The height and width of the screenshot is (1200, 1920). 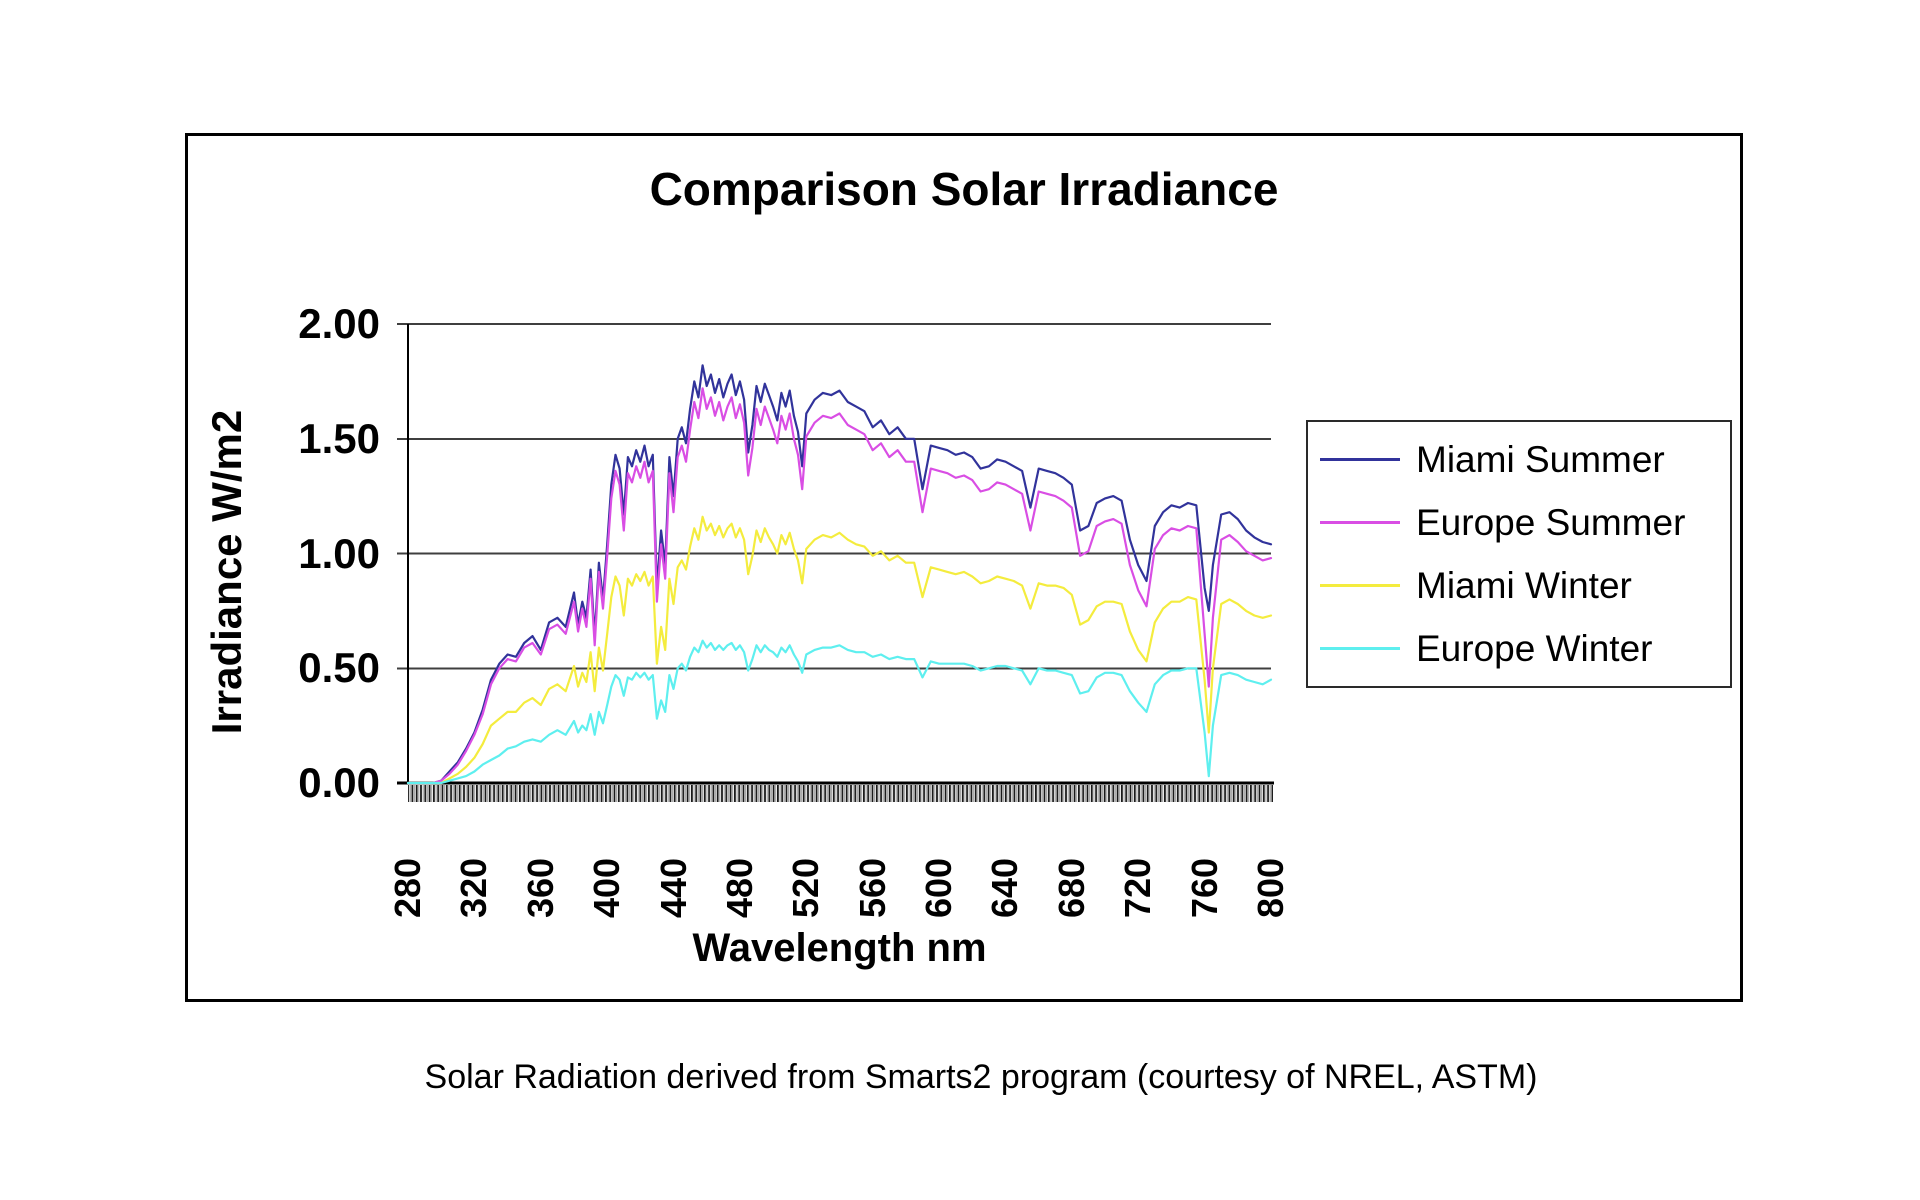 I want to click on y-tick-label-0.00: 0.00, so click(x=339, y=782).